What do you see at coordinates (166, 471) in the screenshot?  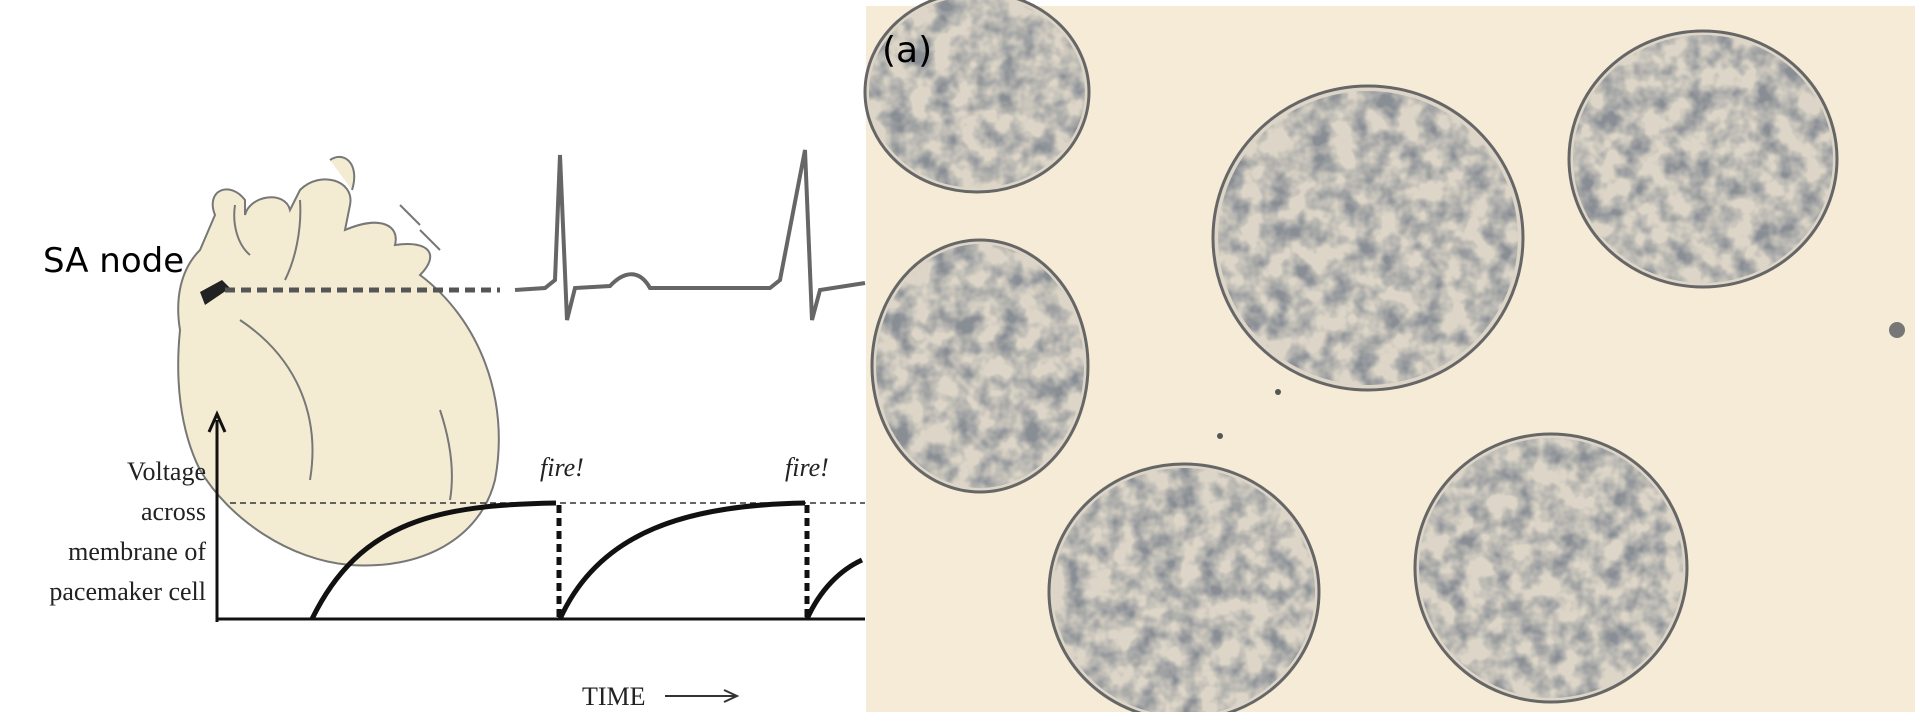 I see `y-axis-label-line: Voltage` at bounding box center [166, 471].